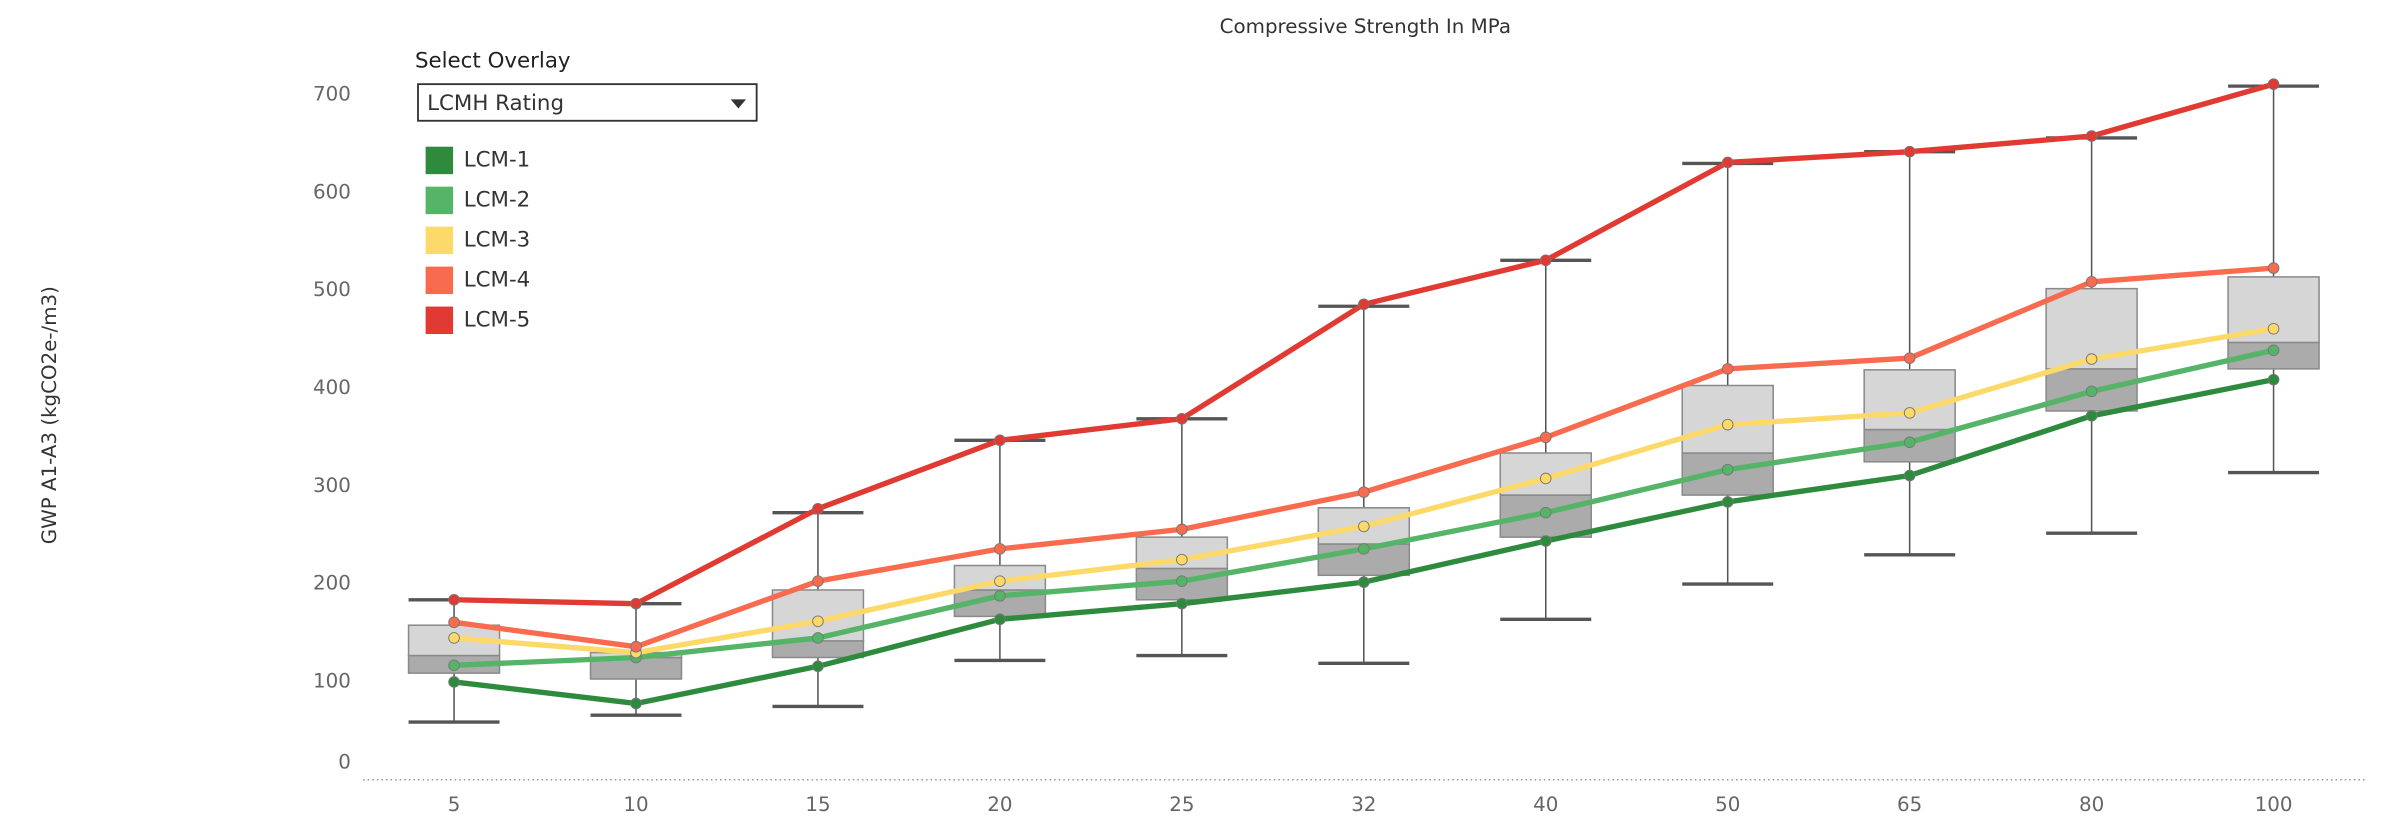 Image resolution: width=2392 pixels, height=838 pixels. What do you see at coordinates (2274, 804) in the screenshot?
I see `x-tick-label: 100` at bounding box center [2274, 804].